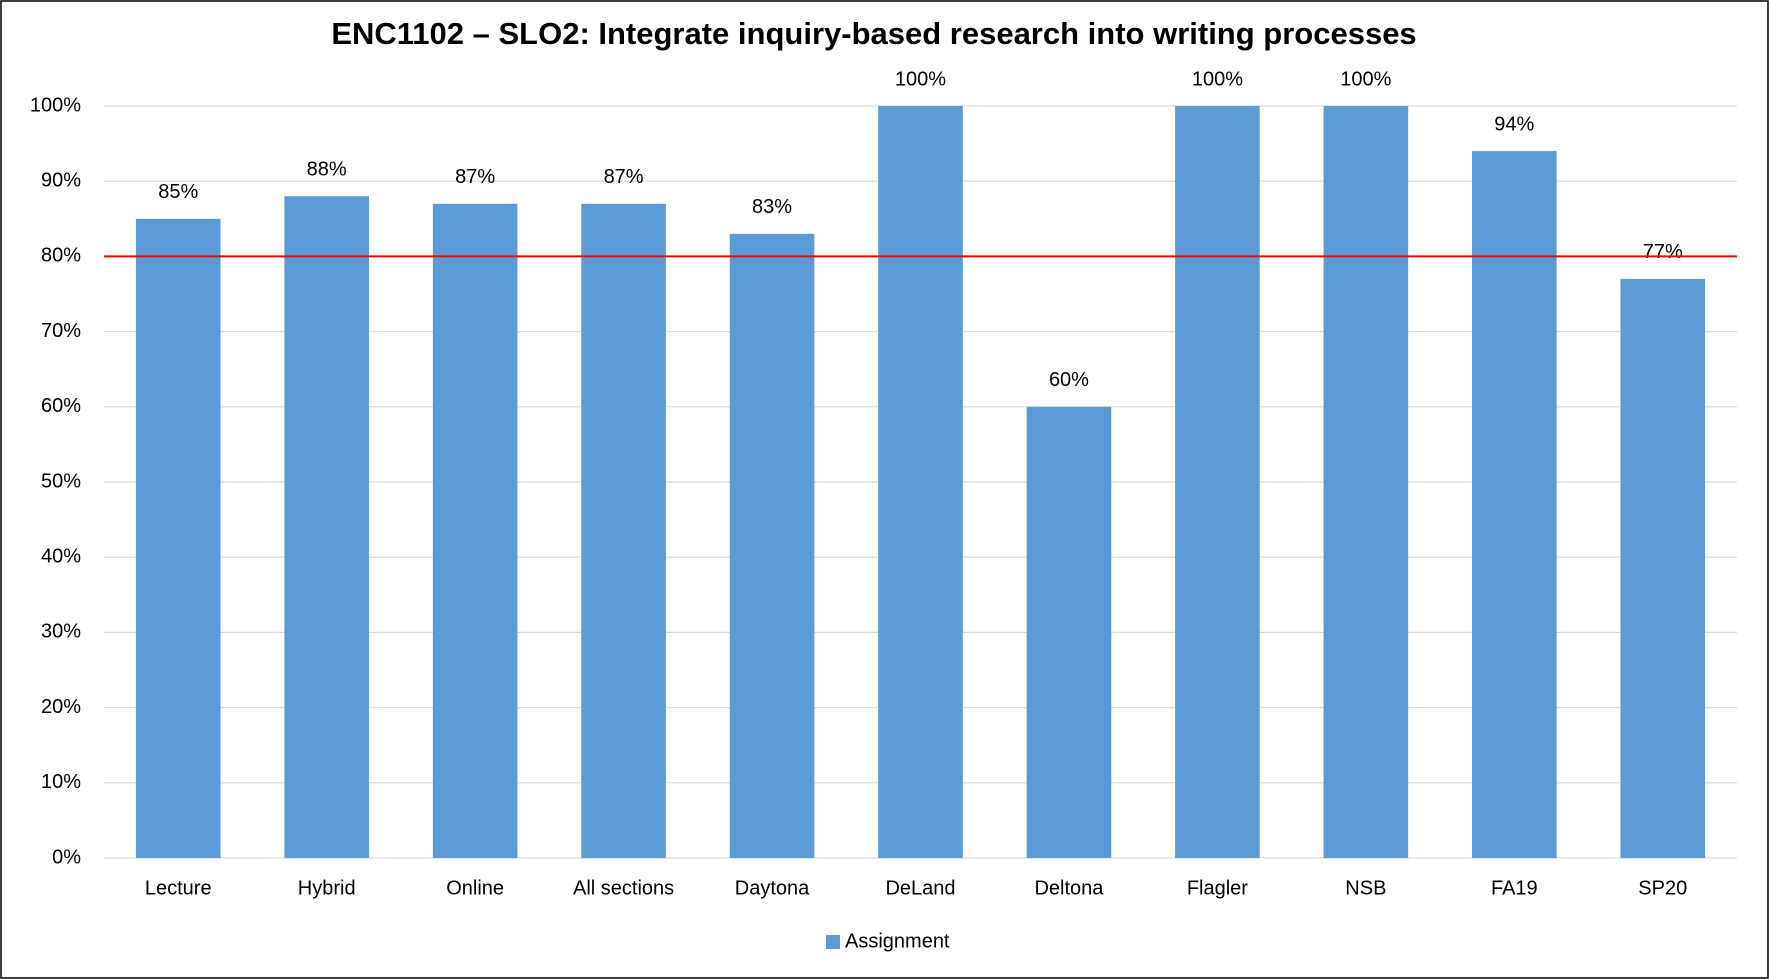 This screenshot has height=979, width=1769. Describe the element at coordinates (1069, 888) in the screenshot. I see `x-tick-label: Deltona` at that location.